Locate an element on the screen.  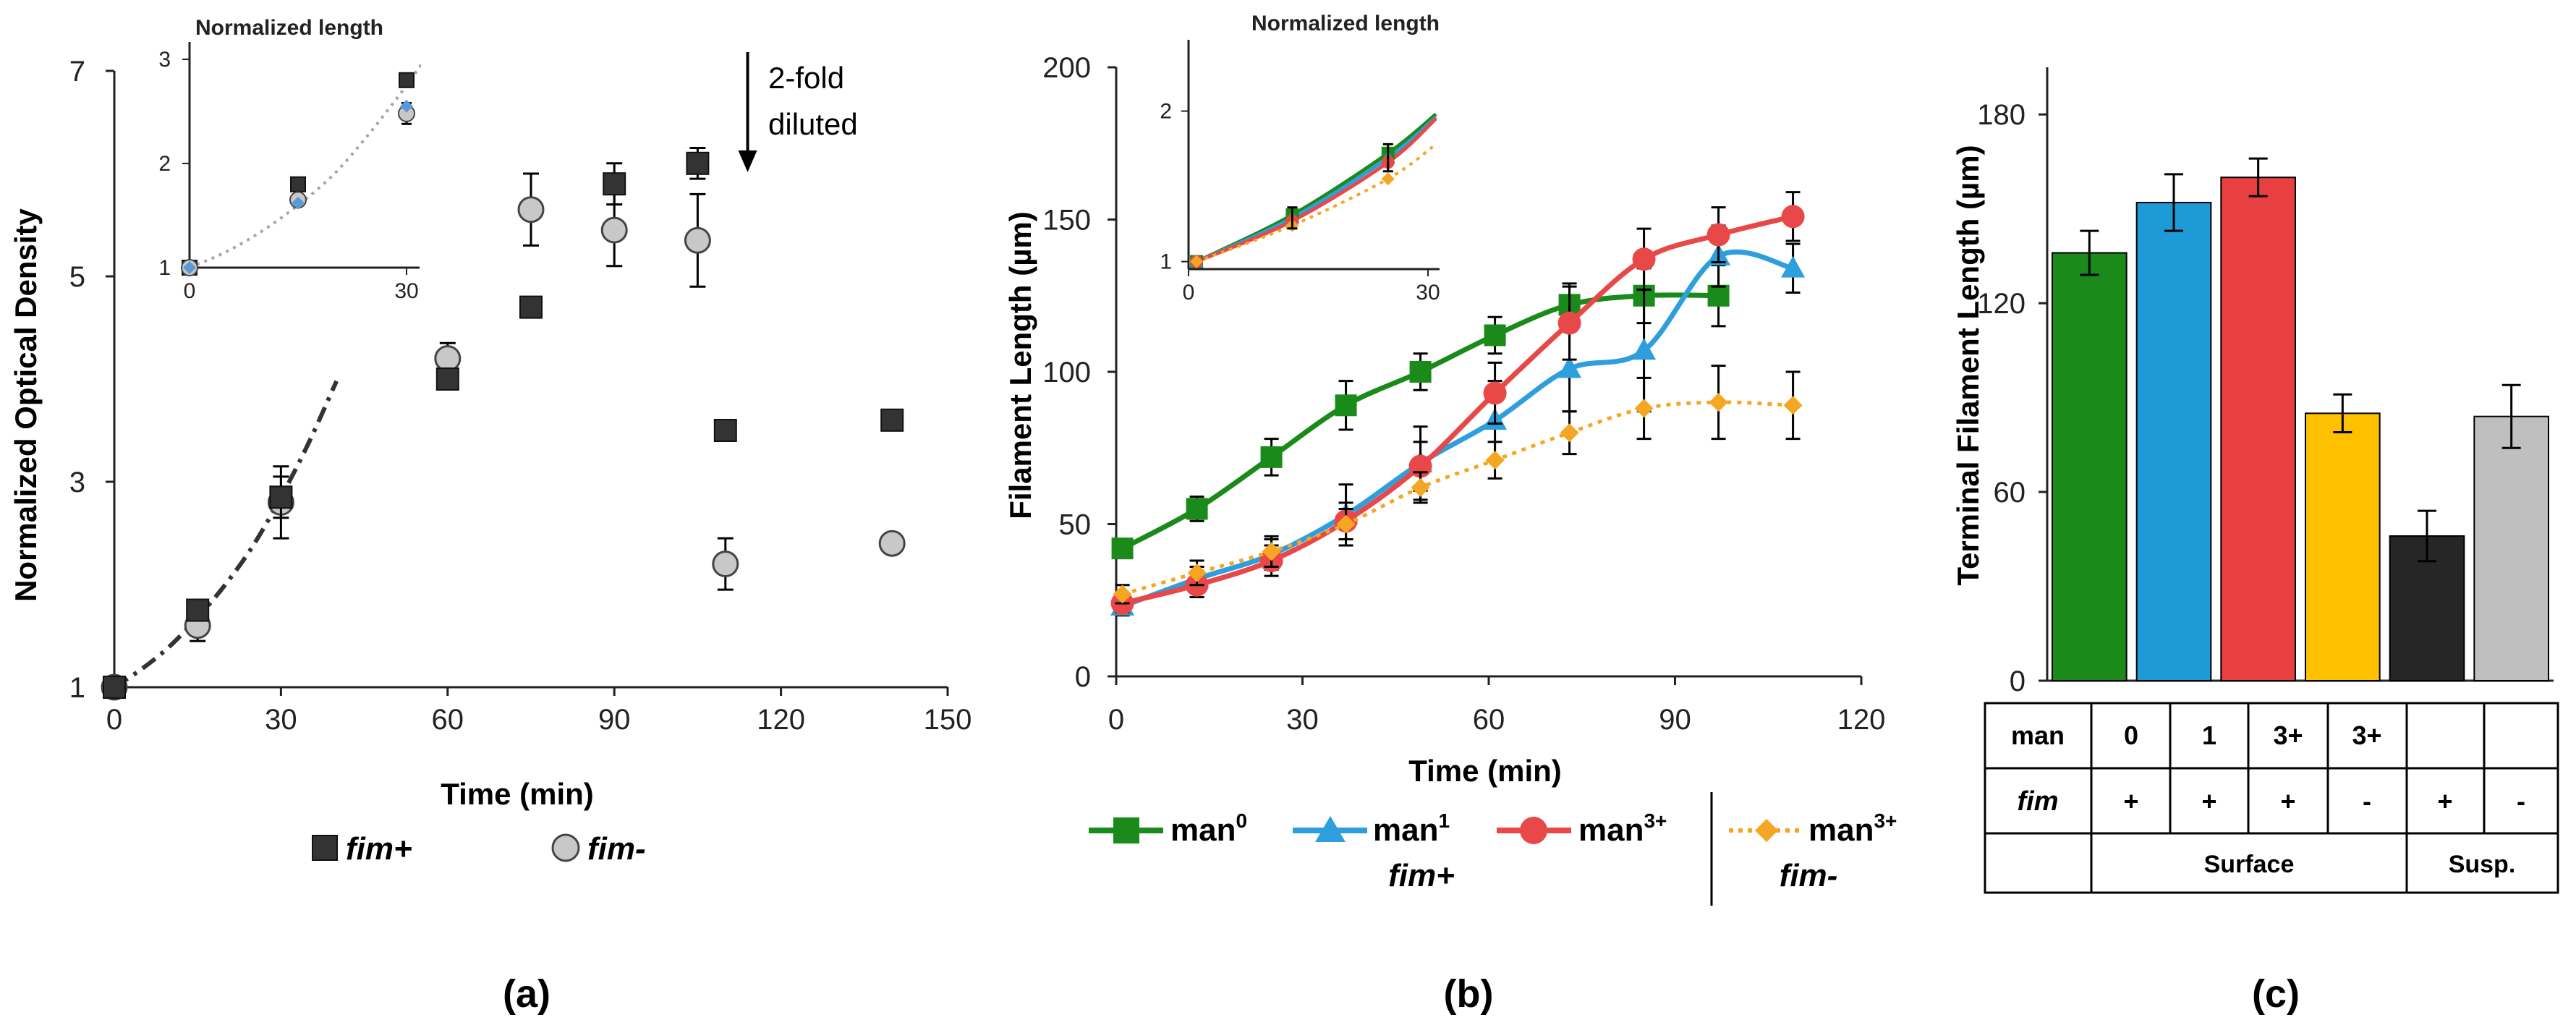
panel-b-xlabel: Time (min) is located at coordinates (1485, 771).